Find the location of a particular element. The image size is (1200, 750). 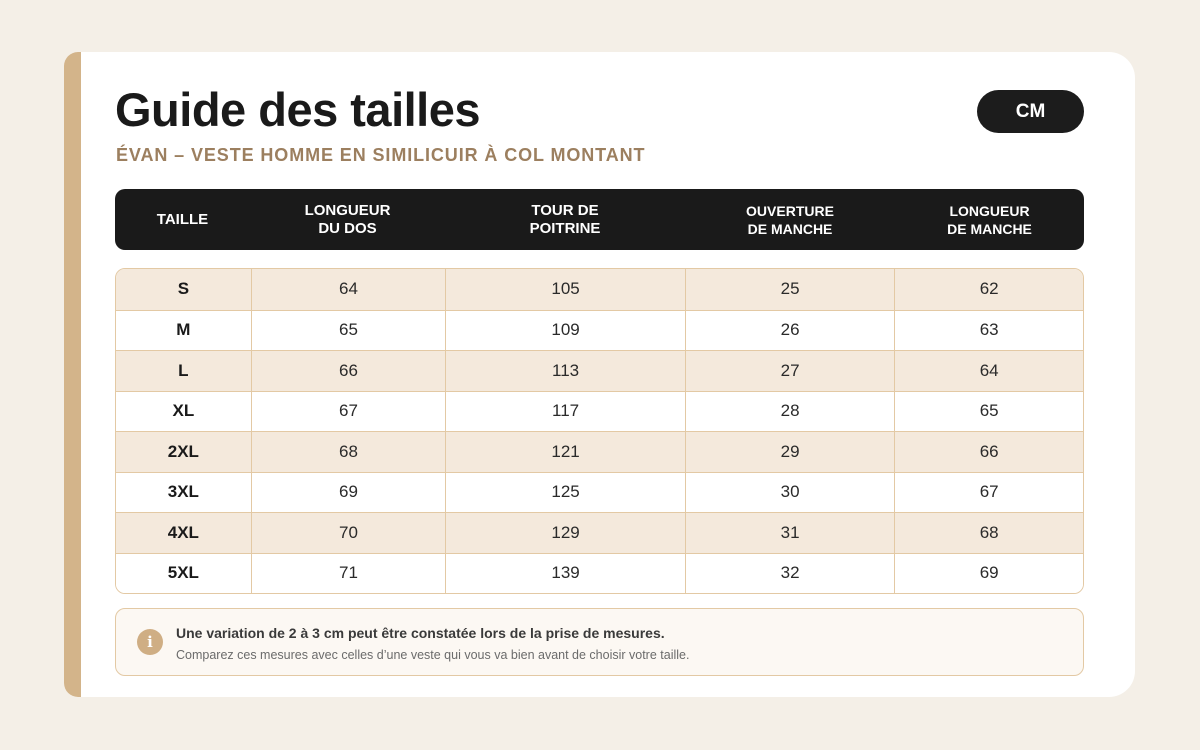

size-cell: 3XL is located at coordinates (183, 492).